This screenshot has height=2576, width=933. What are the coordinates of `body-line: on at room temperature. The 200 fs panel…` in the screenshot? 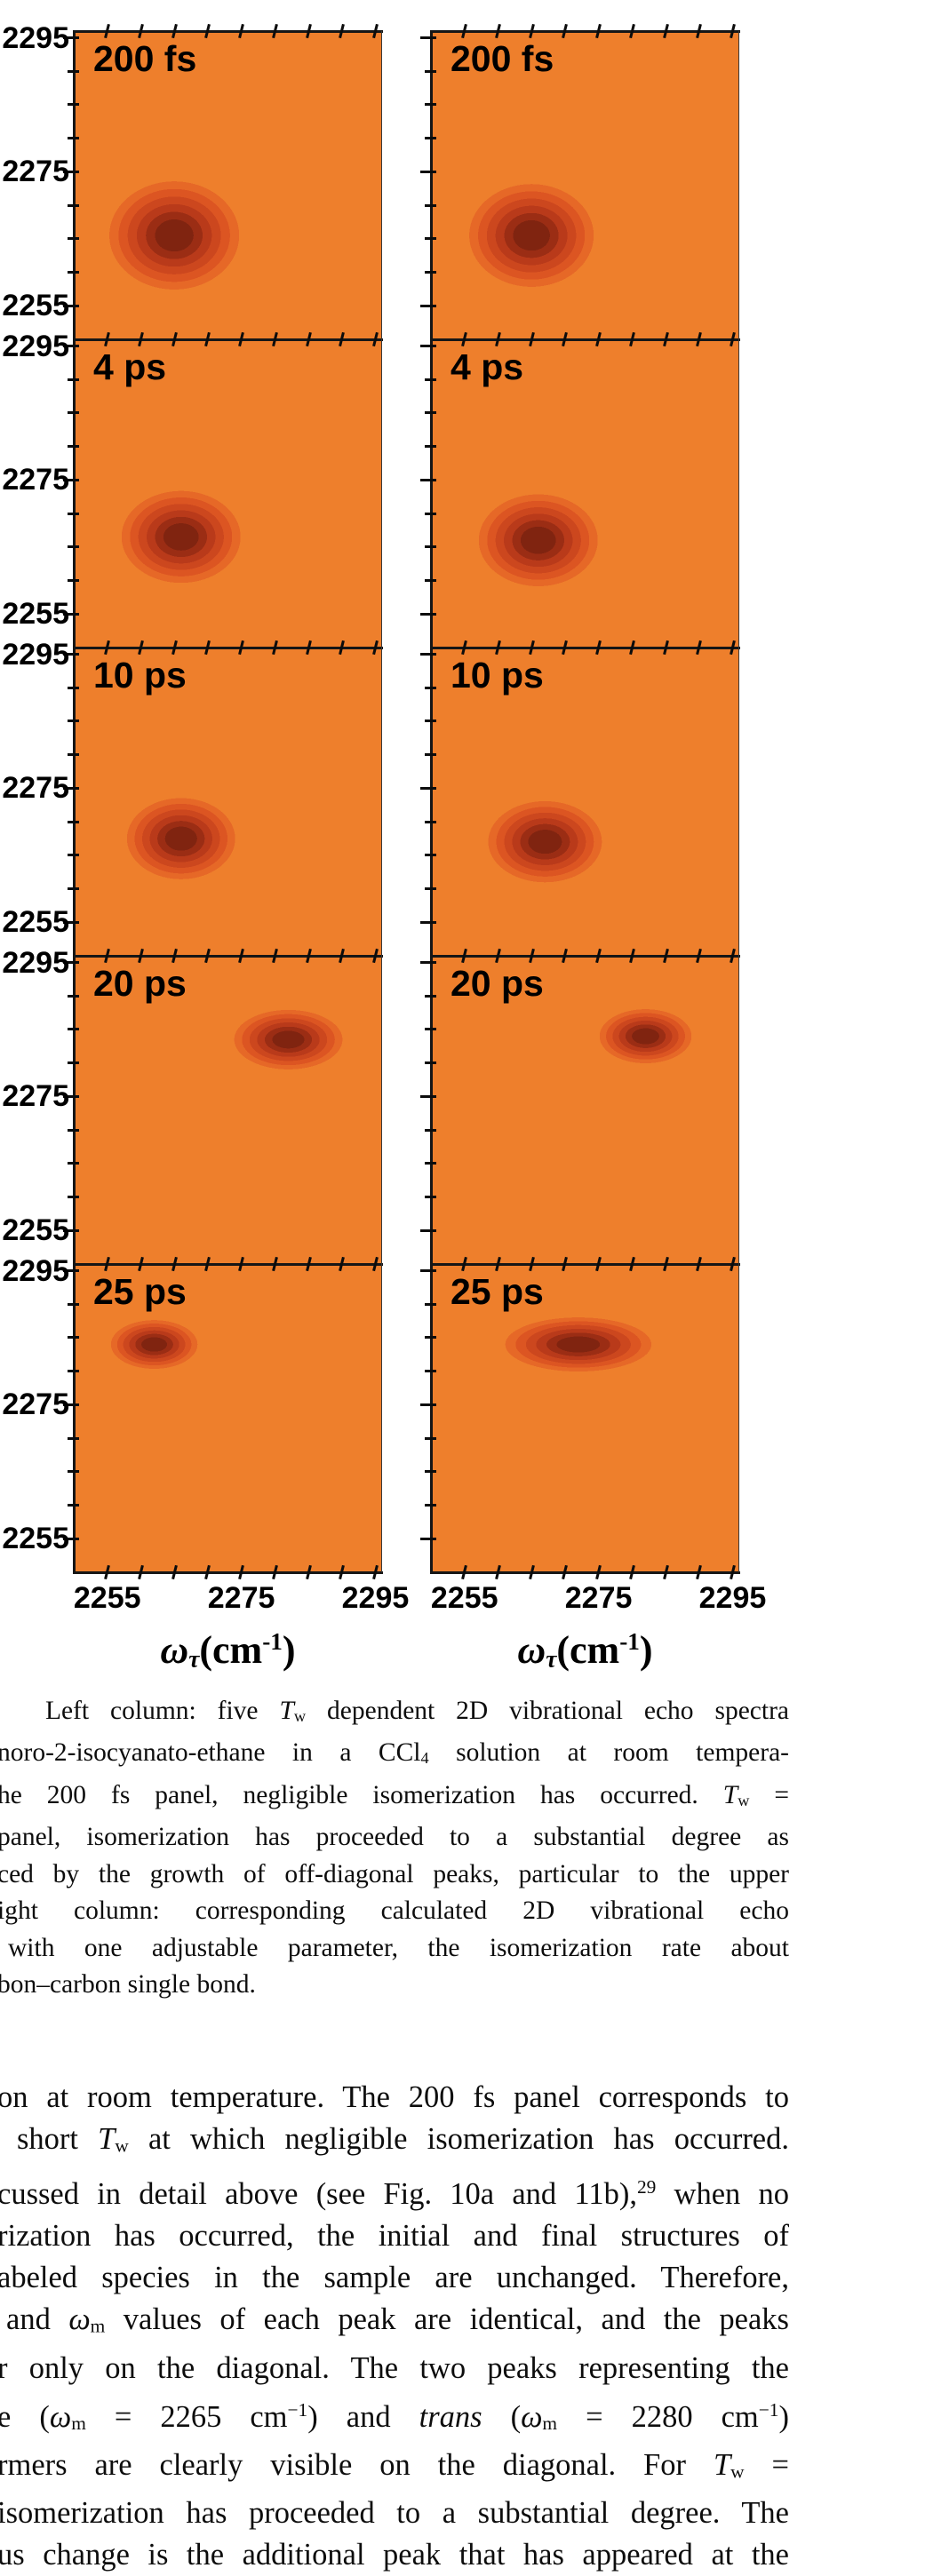 It's located at (394, 2097).